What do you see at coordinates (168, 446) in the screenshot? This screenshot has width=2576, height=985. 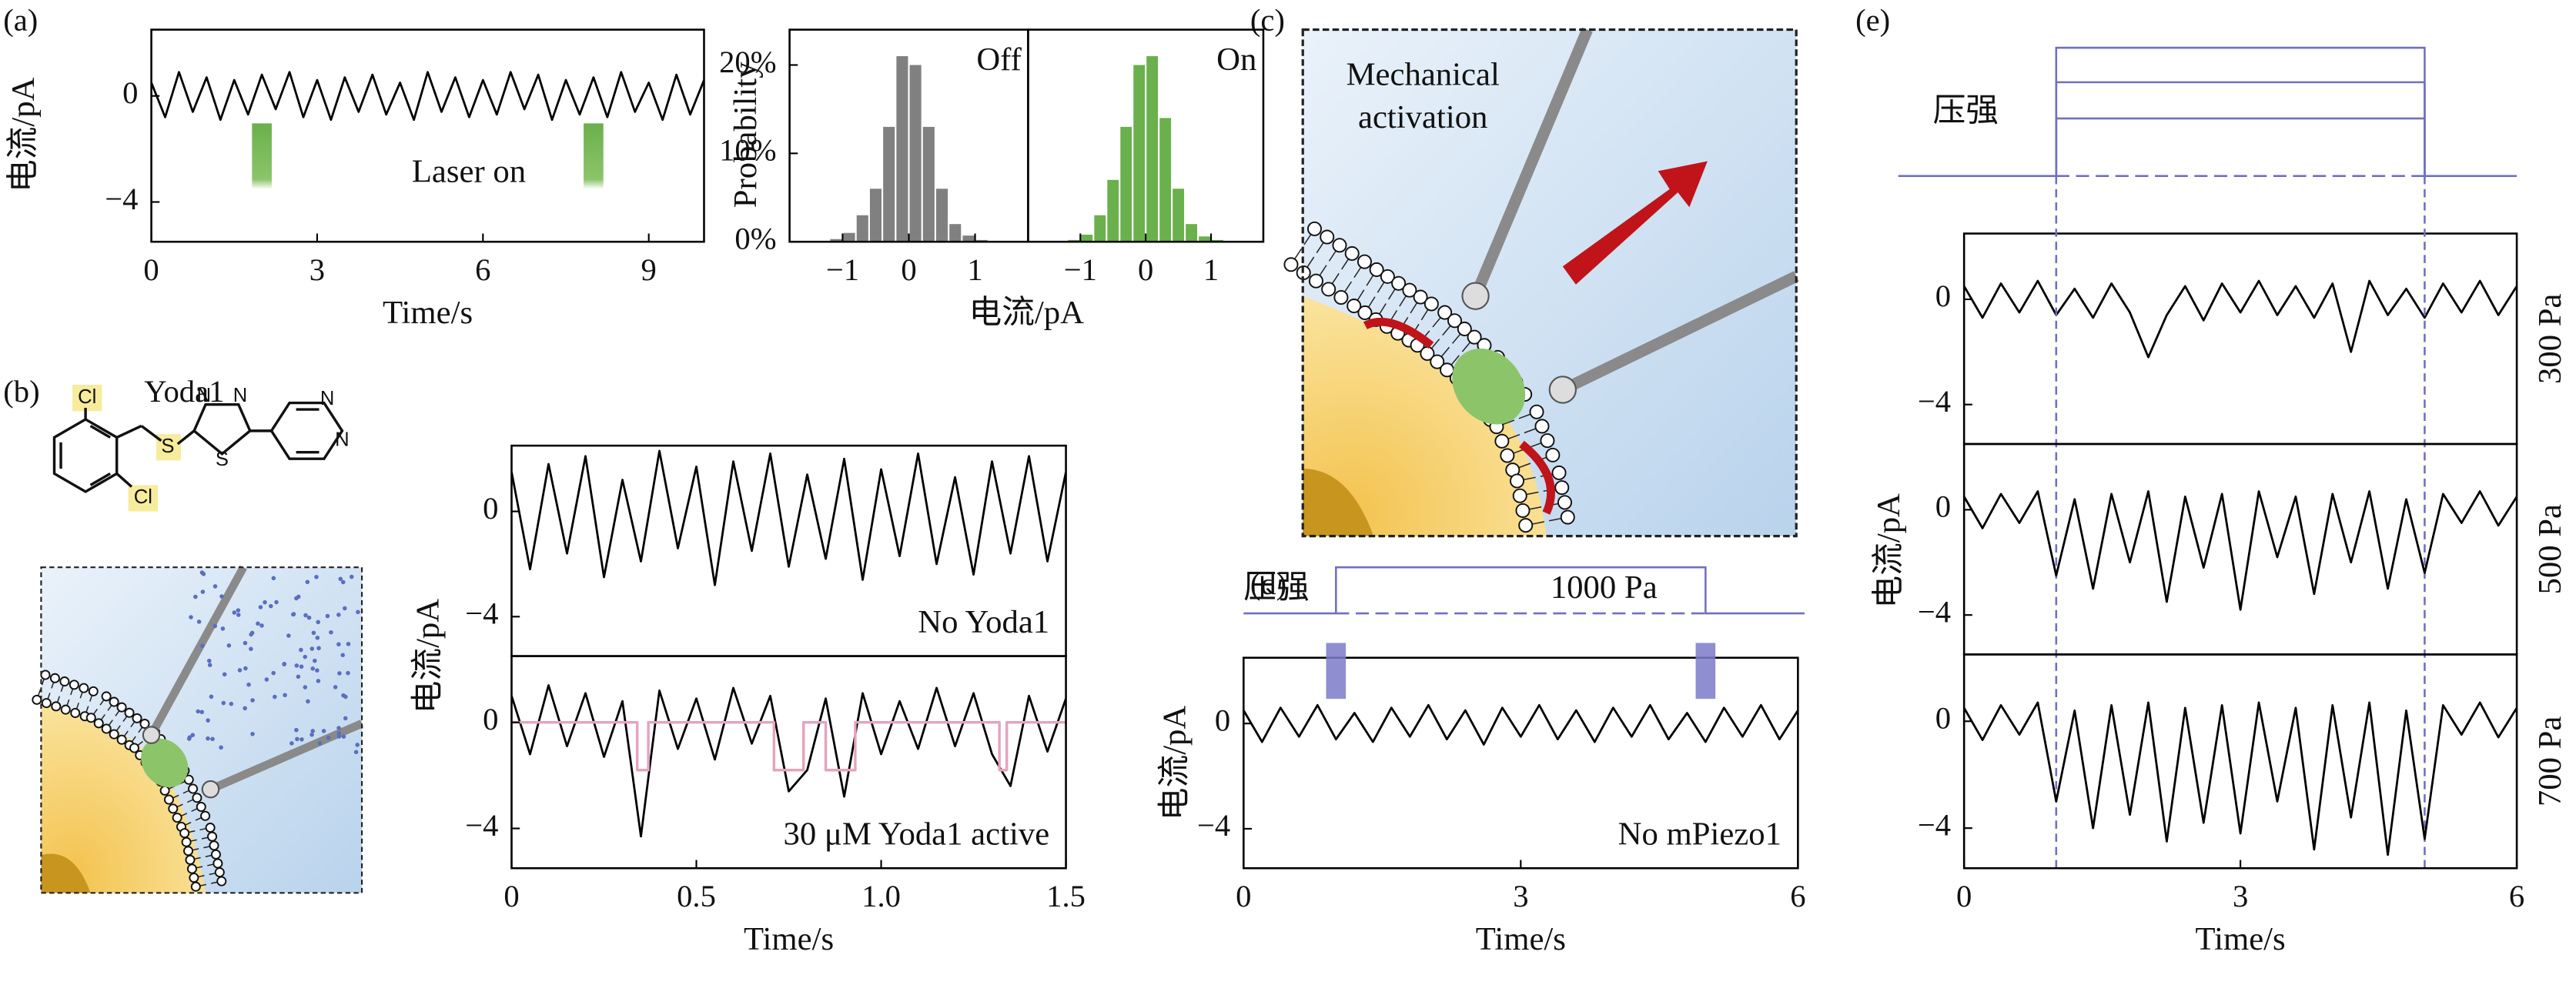 I see `atom-label: S` at bounding box center [168, 446].